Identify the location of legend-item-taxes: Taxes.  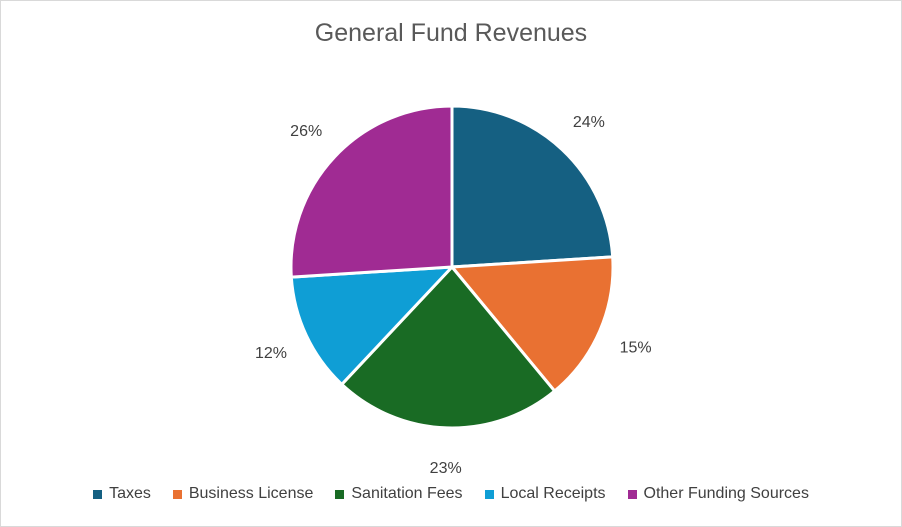
(122, 494).